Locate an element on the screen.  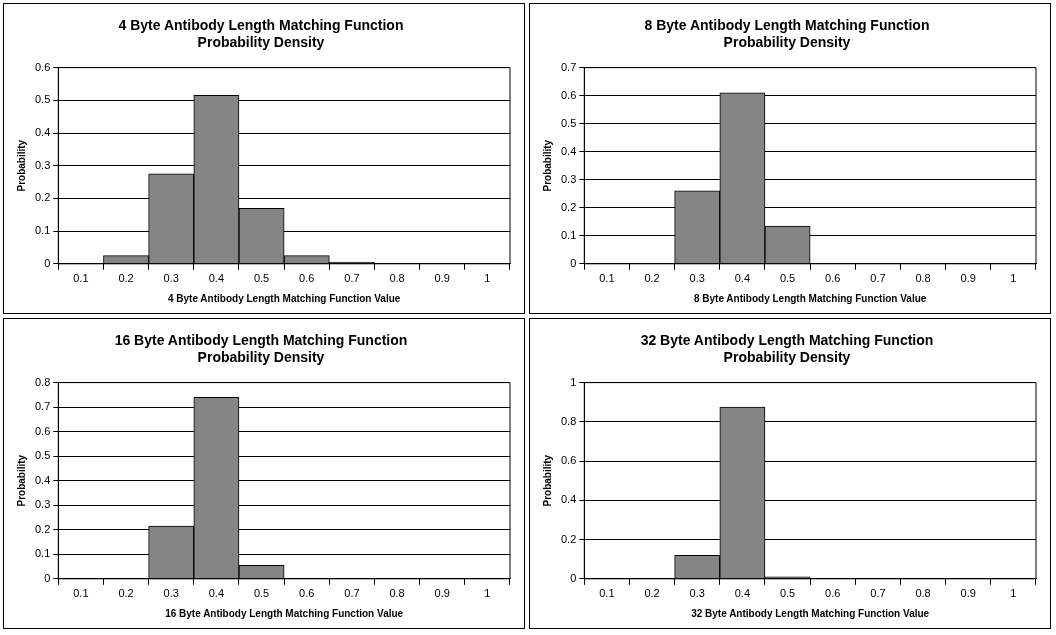
x-axis-title: 8 Byte Antibody Length Matching Function Value is located at coordinates (810, 298).